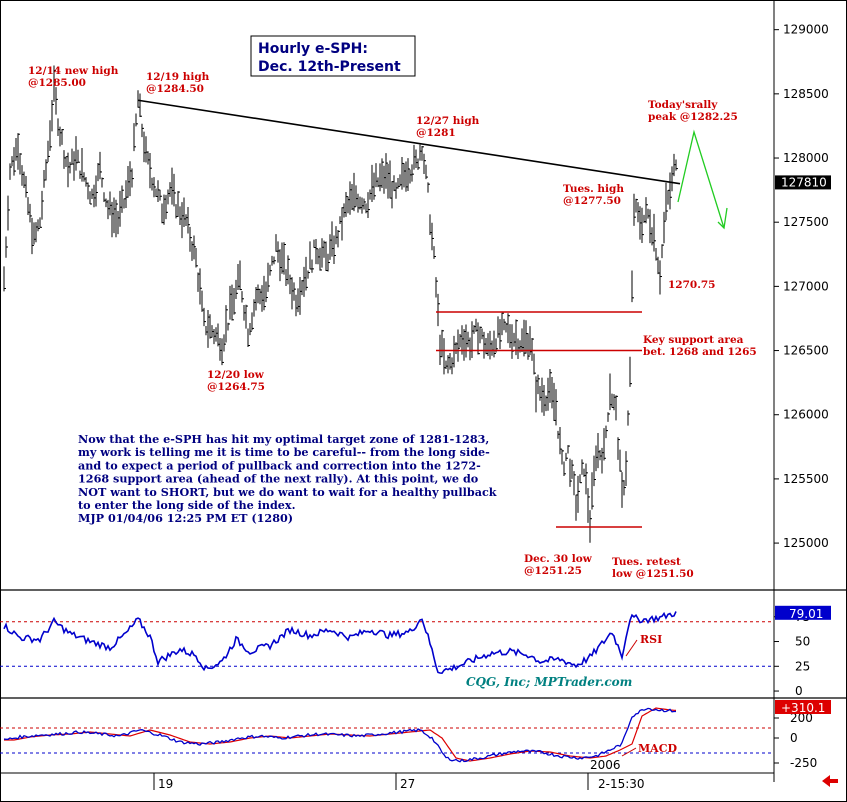 The width and height of the screenshot is (847, 802). What do you see at coordinates (806, 222) in the screenshot?
I see `price-tick-label: 127500` at bounding box center [806, 222].